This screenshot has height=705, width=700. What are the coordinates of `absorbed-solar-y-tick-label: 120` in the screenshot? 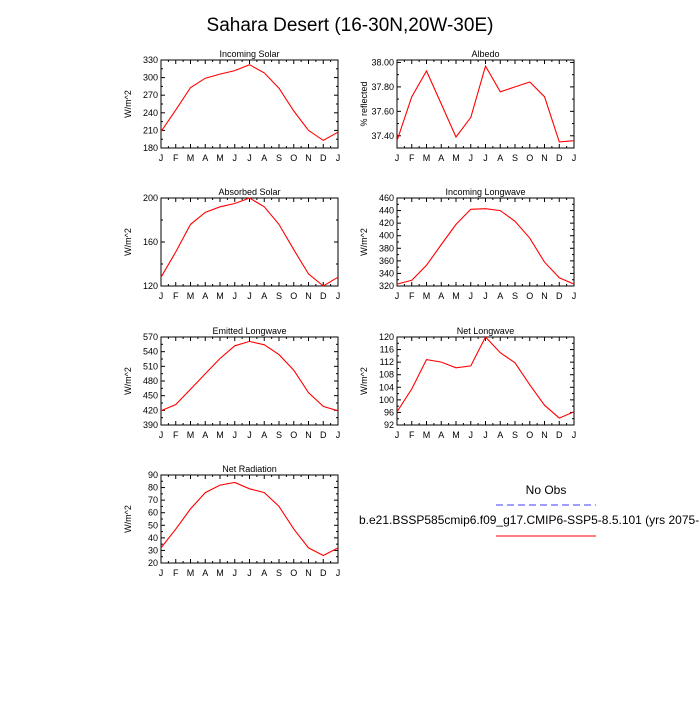 It's located at (150, 286).